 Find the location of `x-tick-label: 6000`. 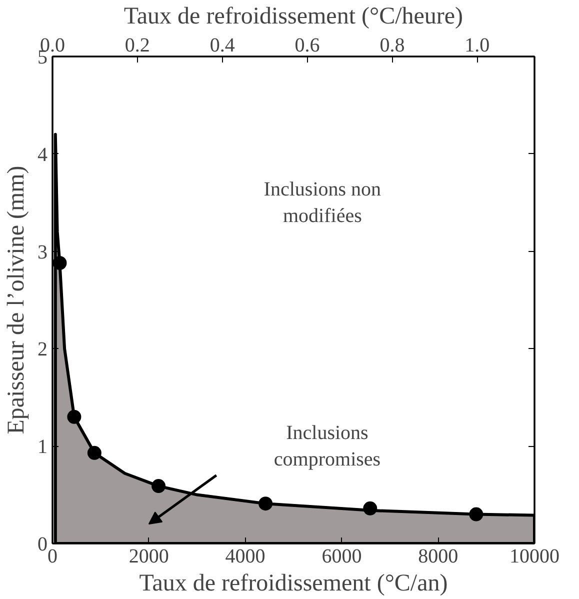

x-tick-label: 6000 is located at coordinates (342, 557).